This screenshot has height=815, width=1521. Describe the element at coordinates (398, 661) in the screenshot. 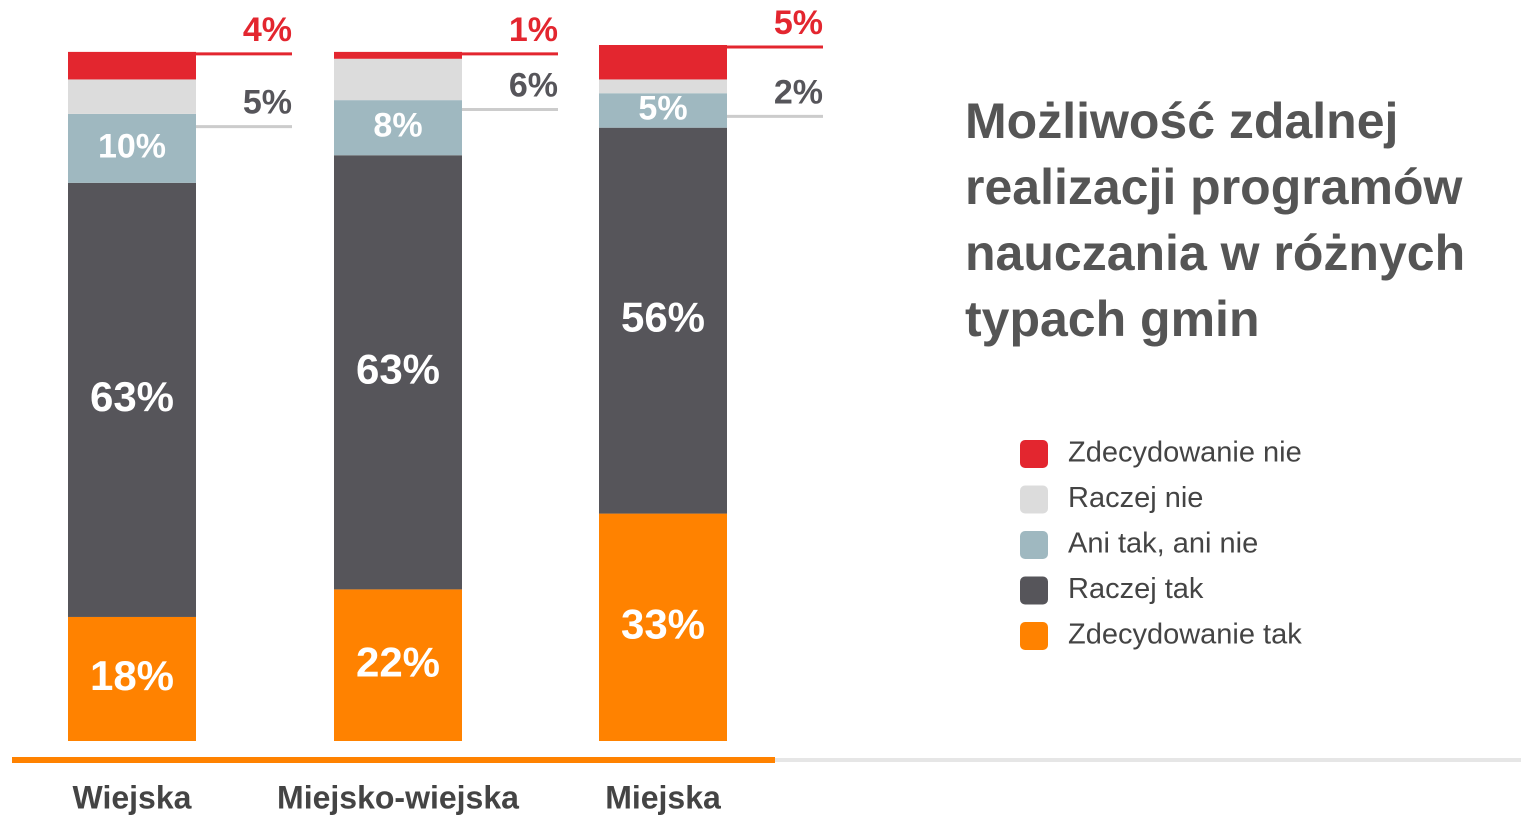

I see `value-label: 22%` at that location.